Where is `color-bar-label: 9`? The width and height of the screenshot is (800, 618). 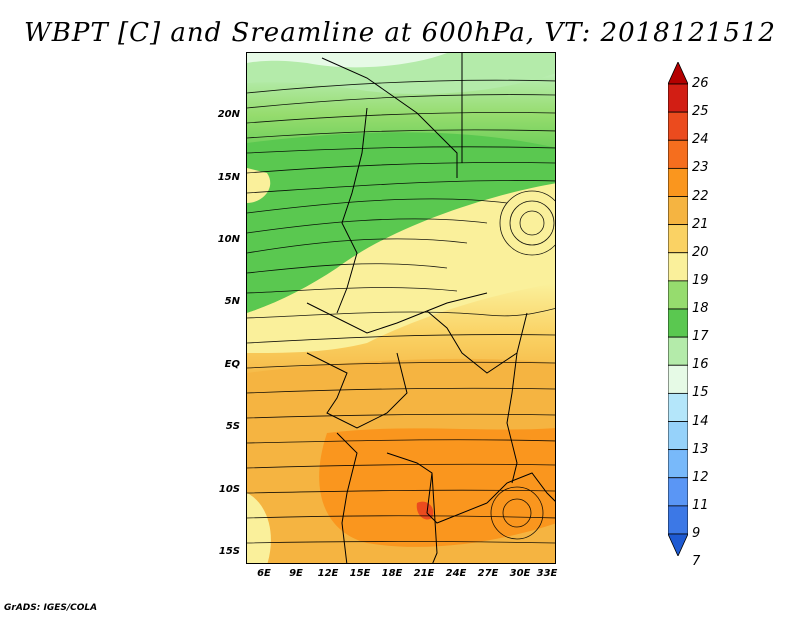
color-bar-label: 9 is located at coordinates (696, 533).